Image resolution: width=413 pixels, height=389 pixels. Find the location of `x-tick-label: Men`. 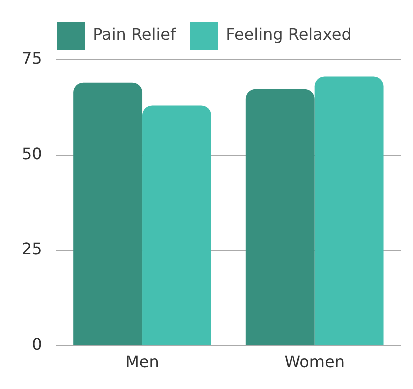

x-tick-label: Men is located at coordinates (143, 362).